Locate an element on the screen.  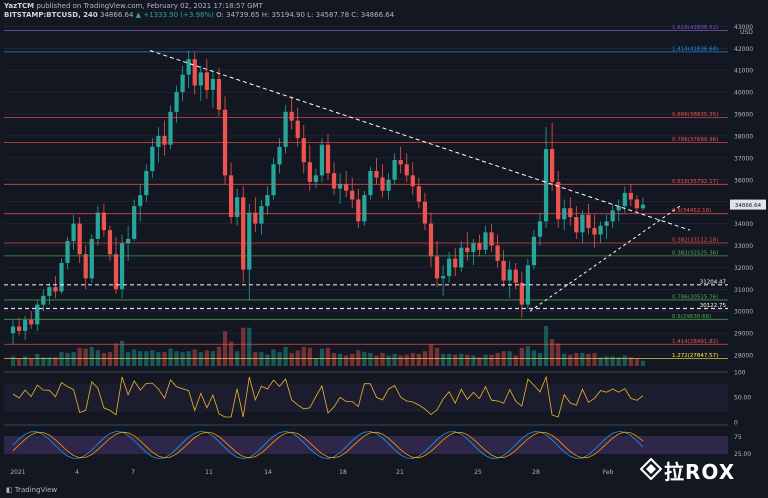
price-level-label: 0.886(38835.35) is located at coordinates (695, 115).